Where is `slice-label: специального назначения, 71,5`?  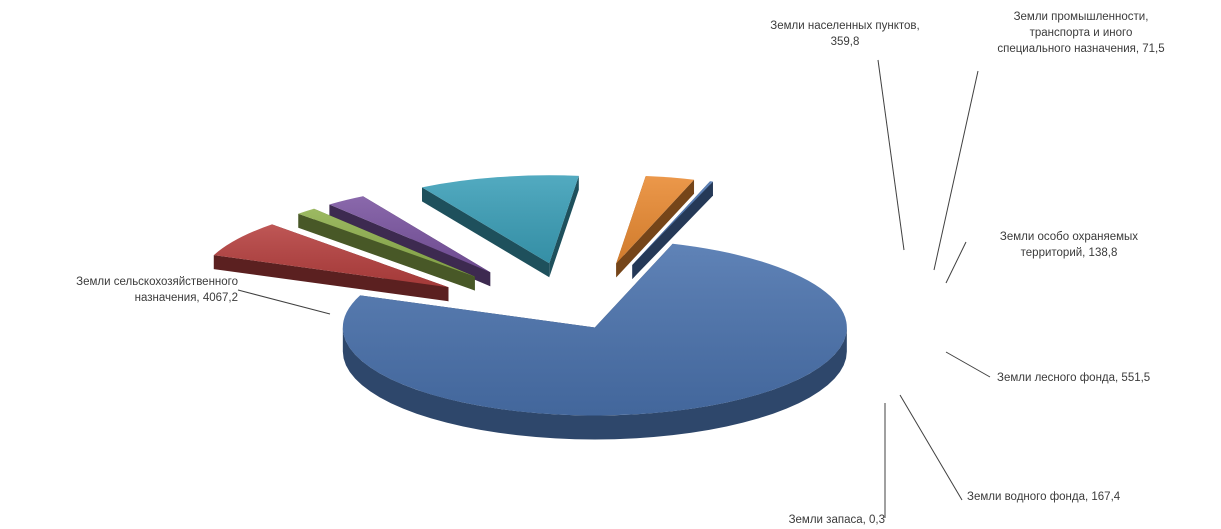
slice-label: специального назначения, 71,5 is located at coordinates (1080, 49).